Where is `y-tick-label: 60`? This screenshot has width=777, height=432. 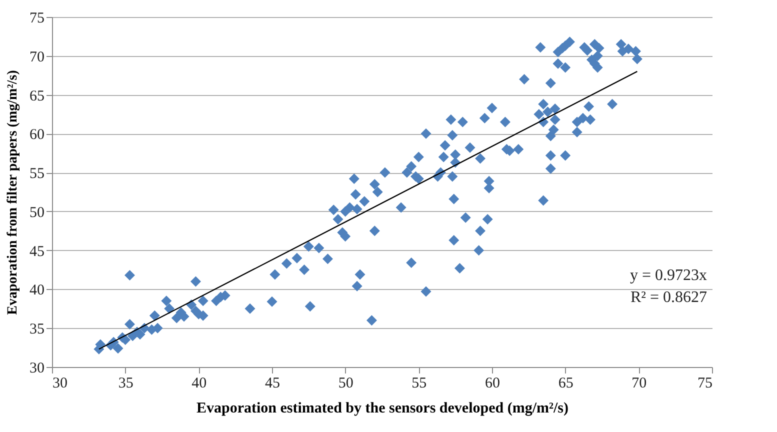 y-tick-label: 60 is located at coordinates (37, 135).